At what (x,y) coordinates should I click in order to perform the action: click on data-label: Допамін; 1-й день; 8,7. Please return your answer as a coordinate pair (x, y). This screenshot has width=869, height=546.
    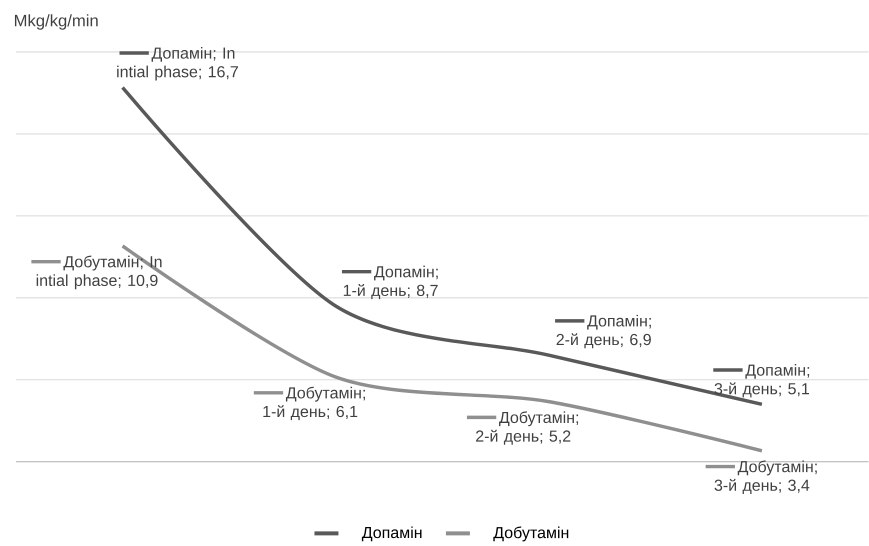
    Looking at the image, I should click on (391, 283).